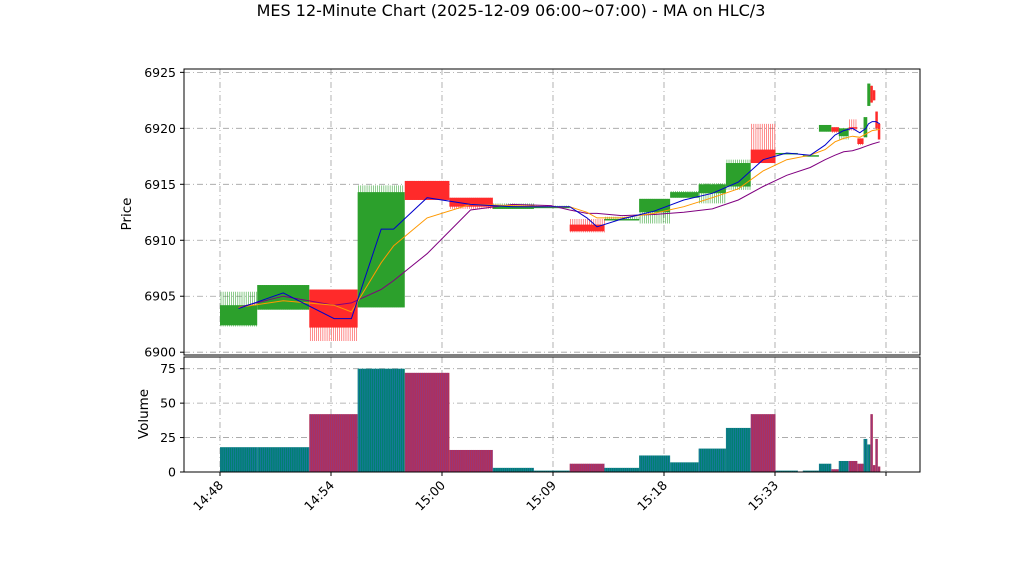 The width and height of the screenshot is (1022, 575). Describe the element at coordinates (160, 296) in the screenshot. I see `price-tick-label: 6905` at that location.